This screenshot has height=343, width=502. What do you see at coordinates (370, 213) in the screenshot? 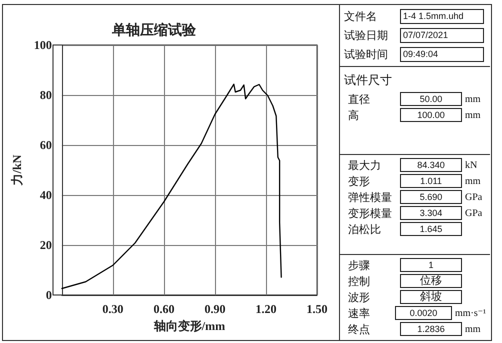
I see `text: 变形模量` at bounding box center [370, 213].